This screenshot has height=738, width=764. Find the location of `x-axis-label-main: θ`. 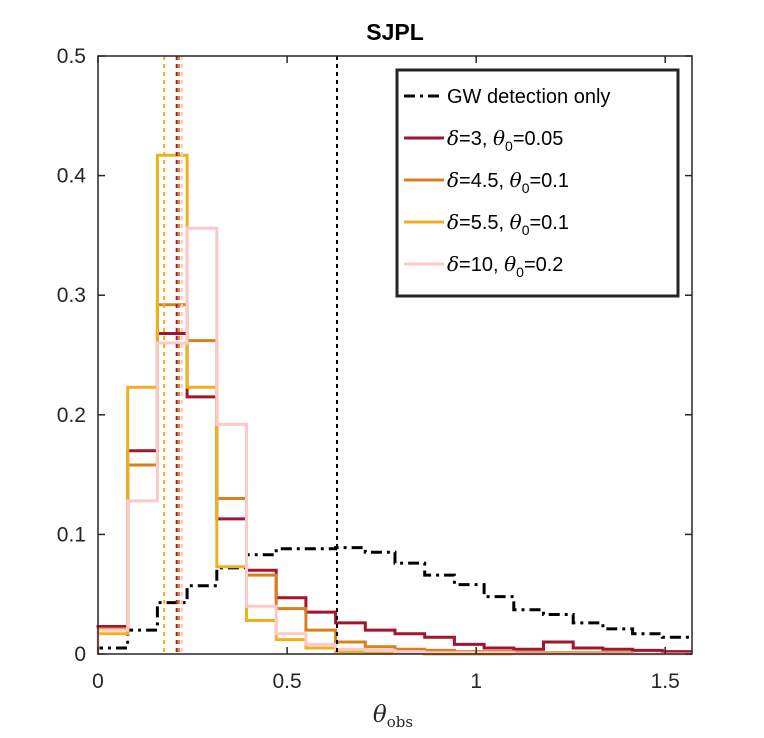

x-axis-label-main: θ is located at coordinates (380, 715).